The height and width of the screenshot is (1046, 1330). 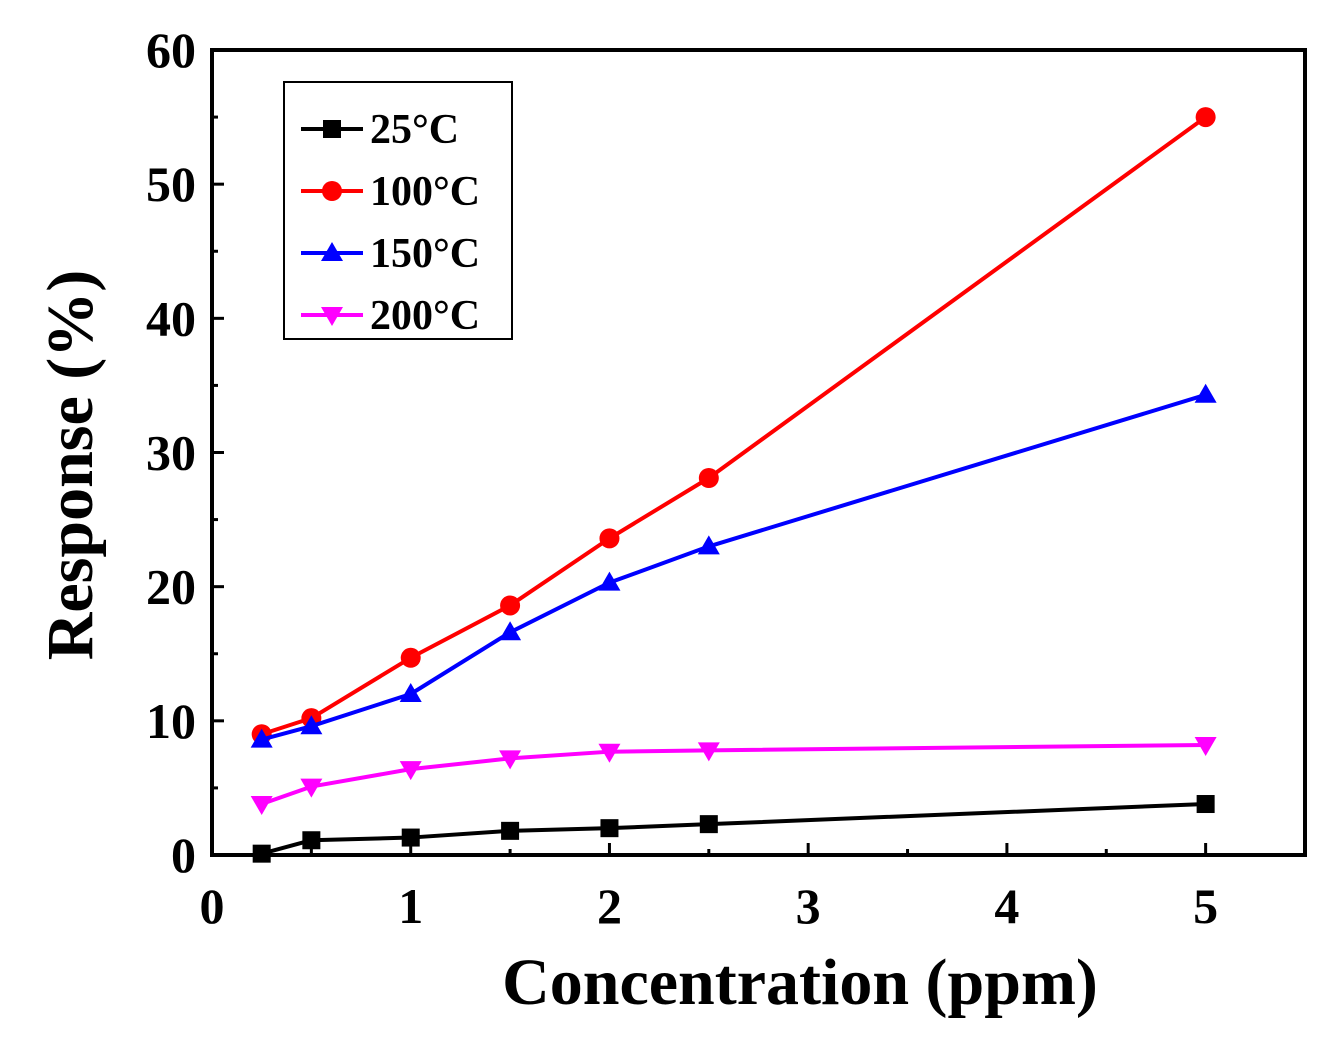 What do you see at coordinates (212, 906) in the screenshot?
I see `x-tick-label: 0` at bounding box center [212, 906].